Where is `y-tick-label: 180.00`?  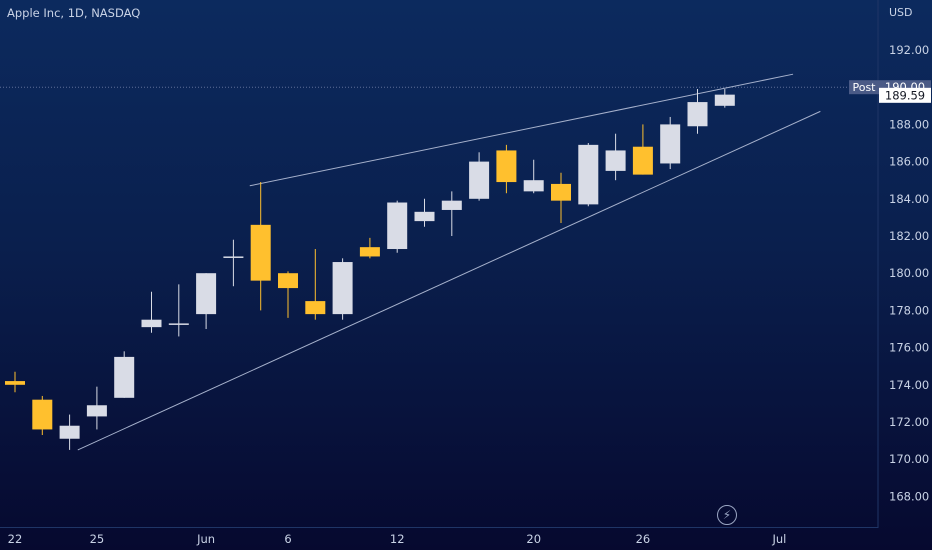
y-tick-label: 180.00 is located at coordinates (909, 273).